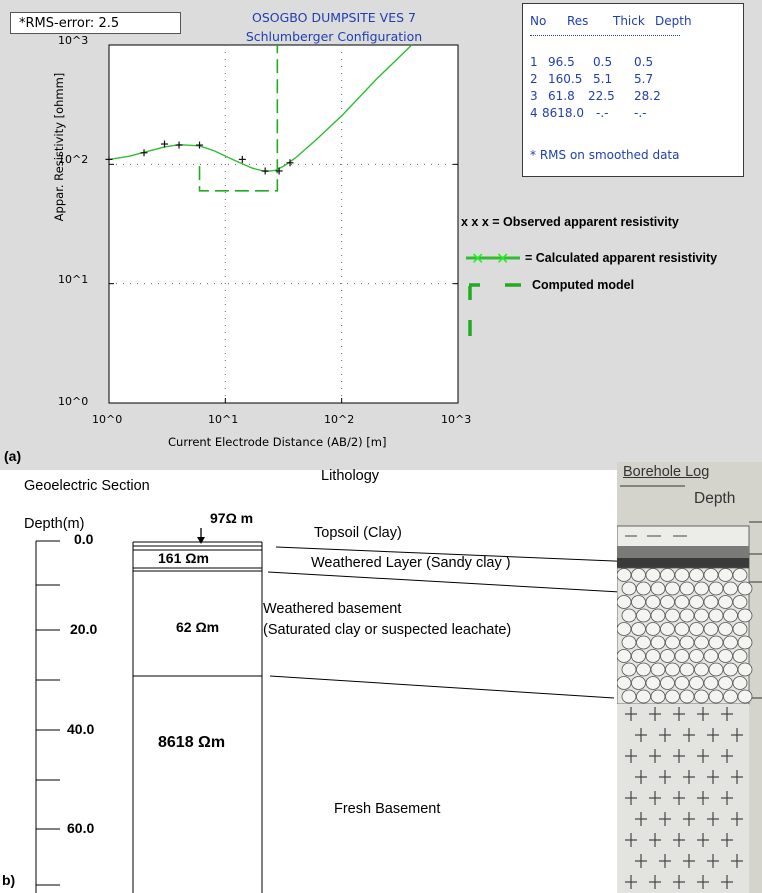  I want to click on table-cell: 3, so click(534, 96).